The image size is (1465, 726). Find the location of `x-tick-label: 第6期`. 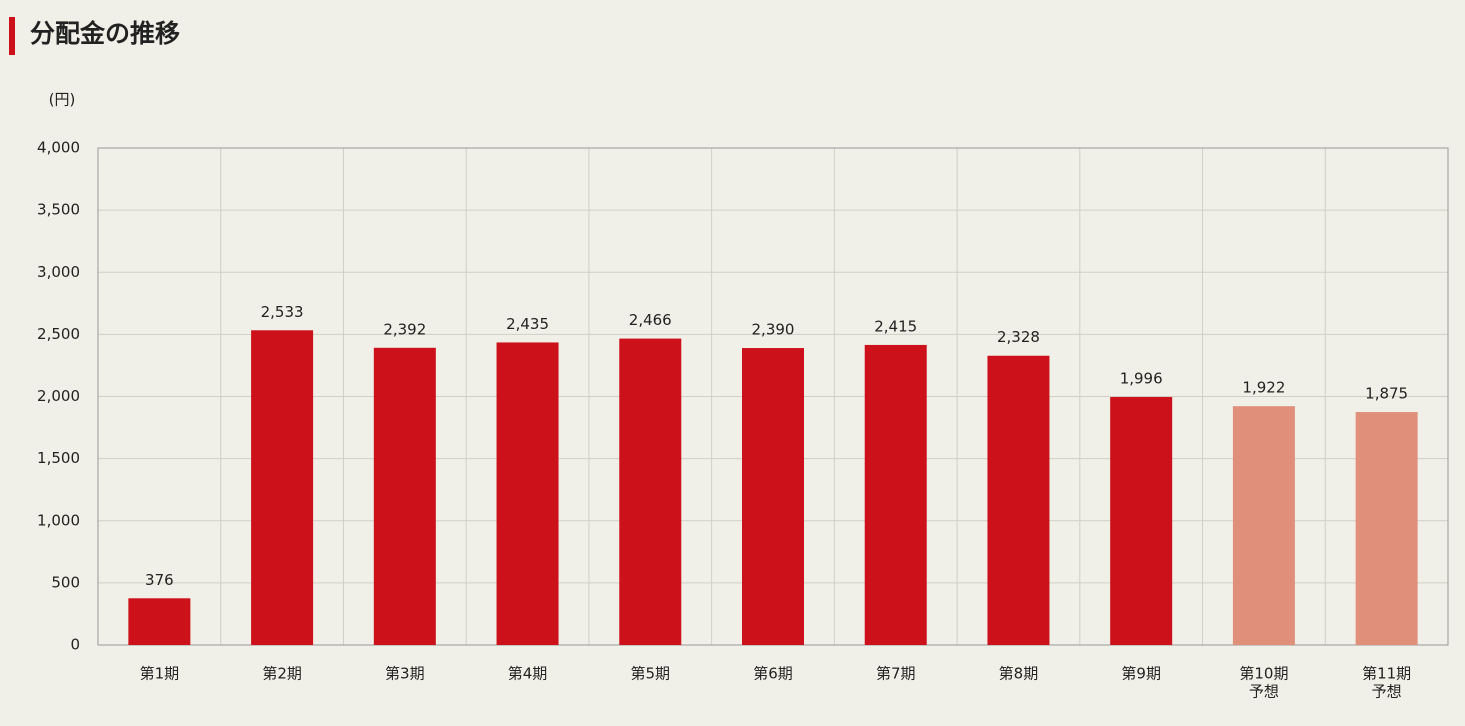

x-tick-label: 第6期 is located at coordinates (773, 674).